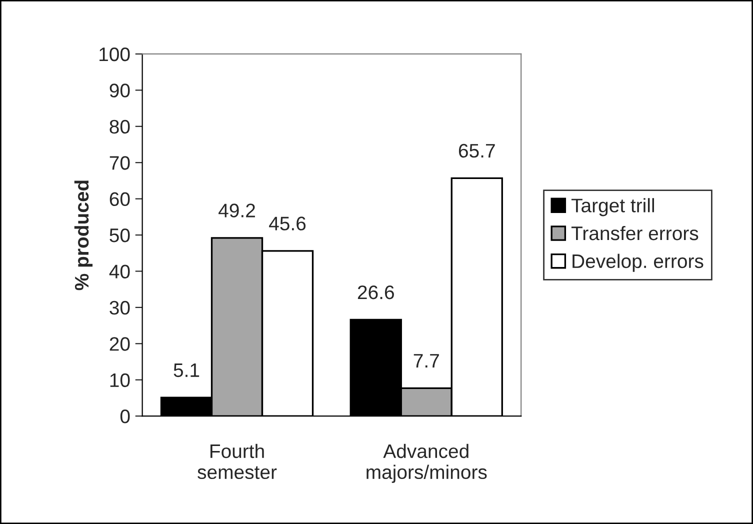 The image size is (753, 524). I want to click on legend-label: Develop. errors, so click(638, 263).